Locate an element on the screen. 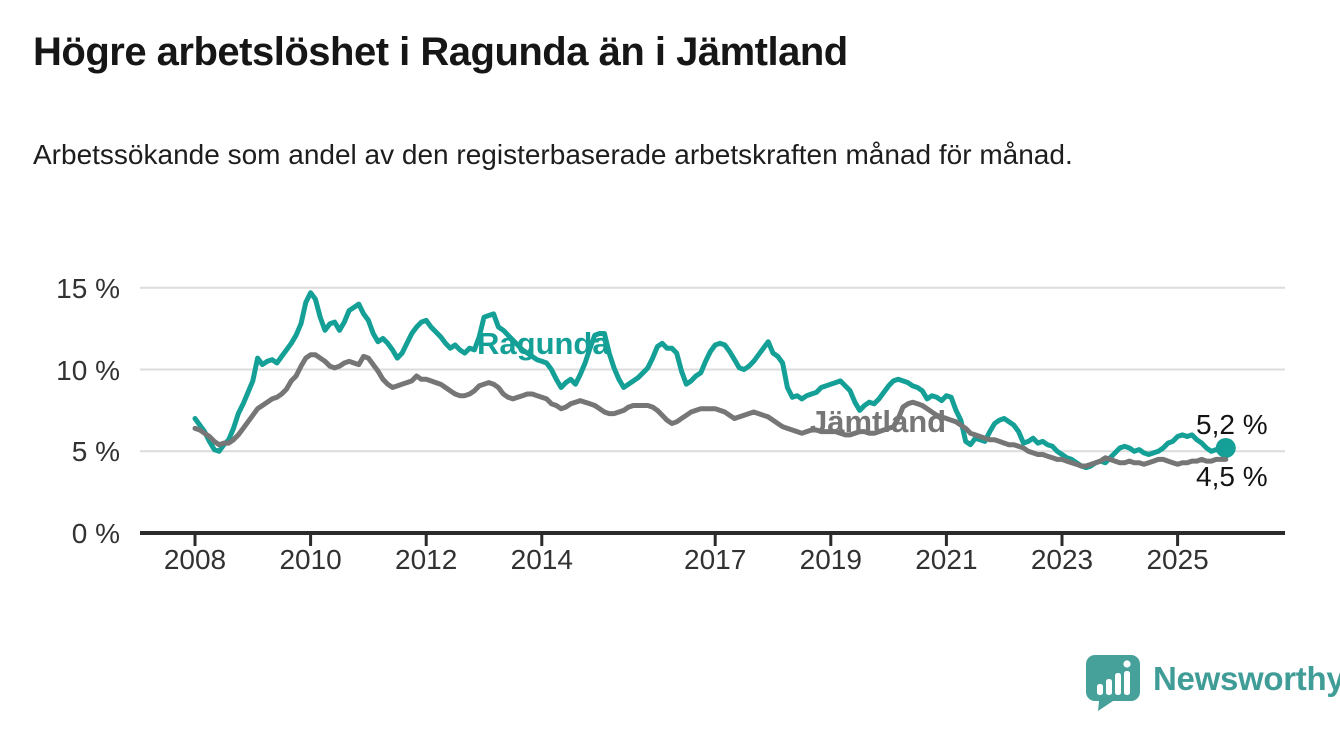 This screenshot has height=734, width=1340. x-tick-label: 2010 is located at coordinates (310, 559).